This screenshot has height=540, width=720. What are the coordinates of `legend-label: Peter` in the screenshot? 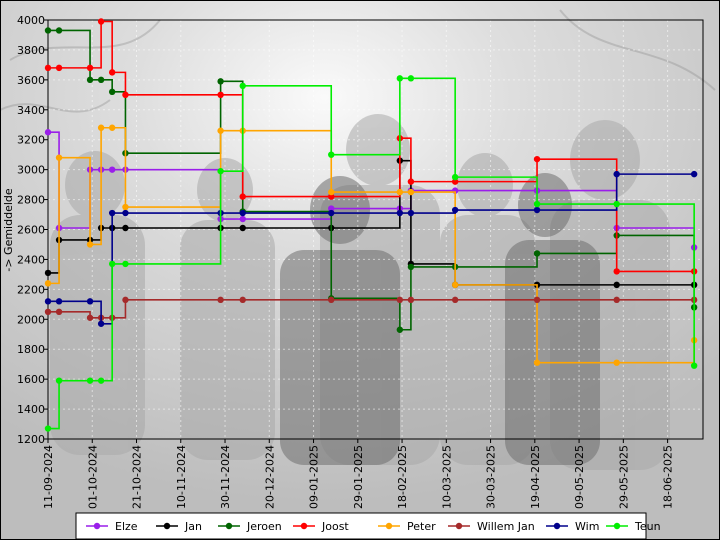 It's located at (421, 526).